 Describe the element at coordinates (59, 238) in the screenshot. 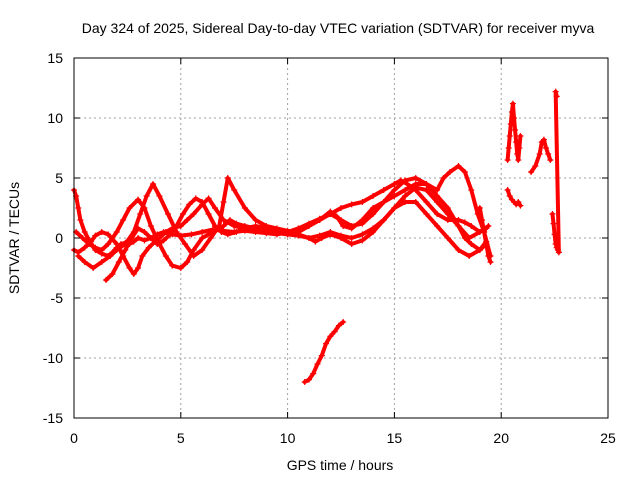

I see `y-tick-label: 0` at that location.